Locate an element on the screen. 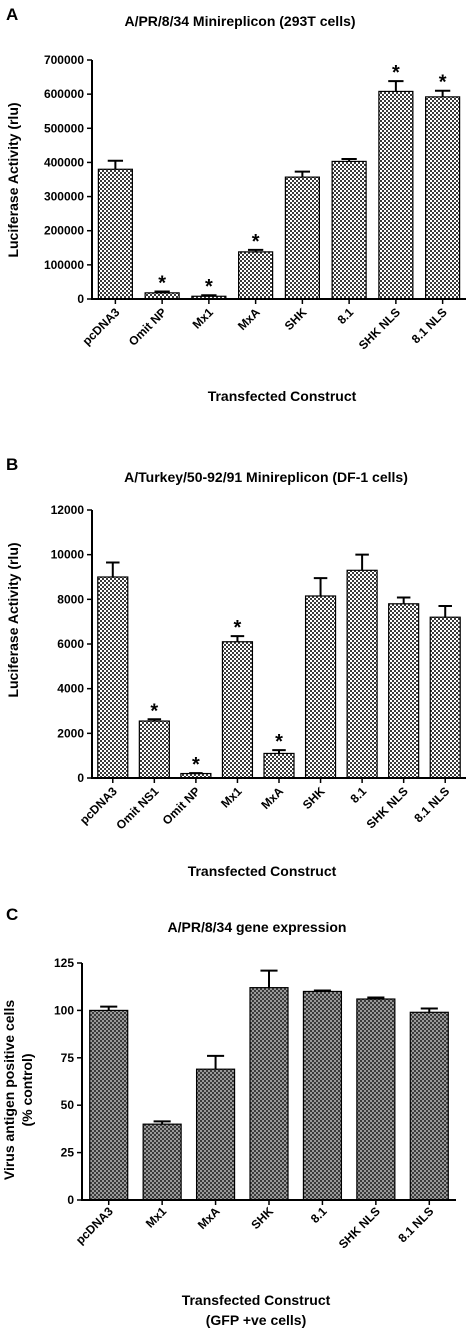 The height and width of the screenshot is (1336, 470). x-tick-label-b-6: 8.1 is located at coordinates (359, 795).